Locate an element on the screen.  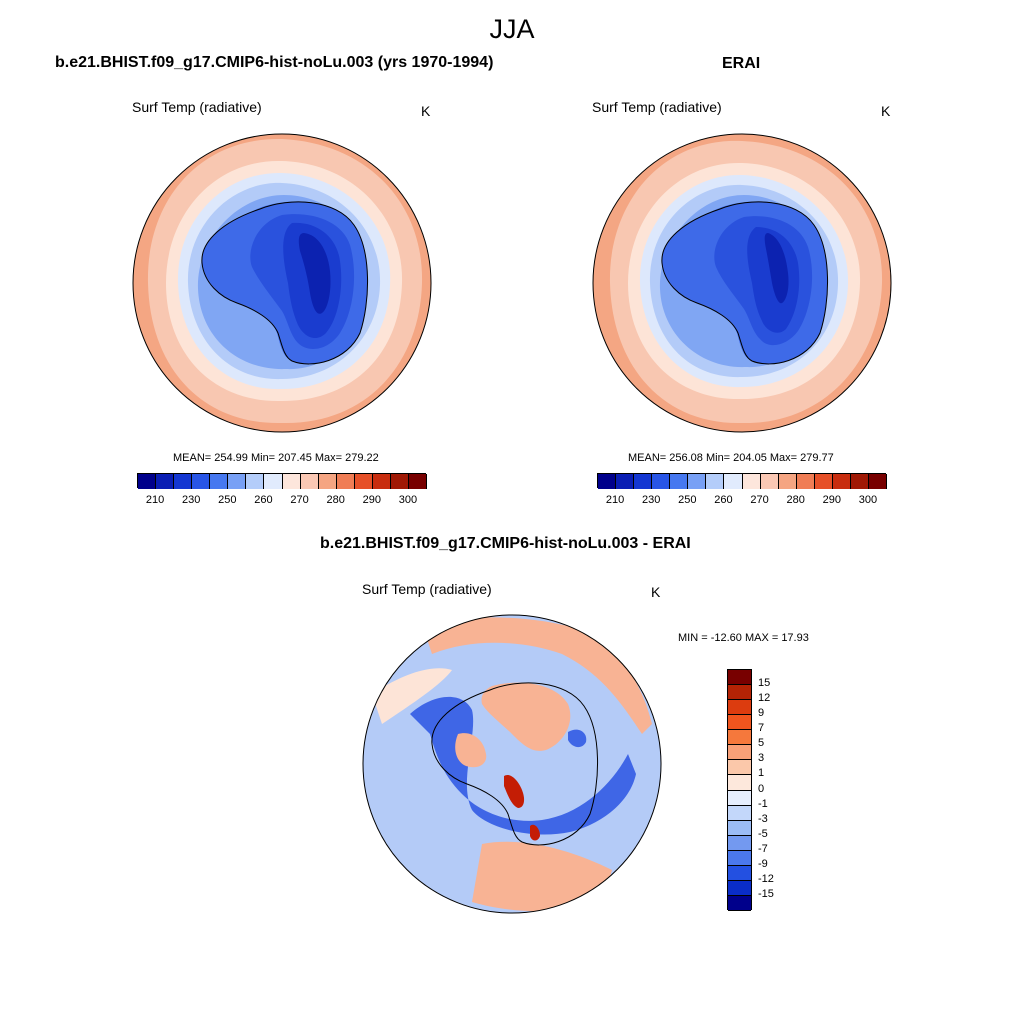
diff-polar-map is located at coordinates (512, 764).